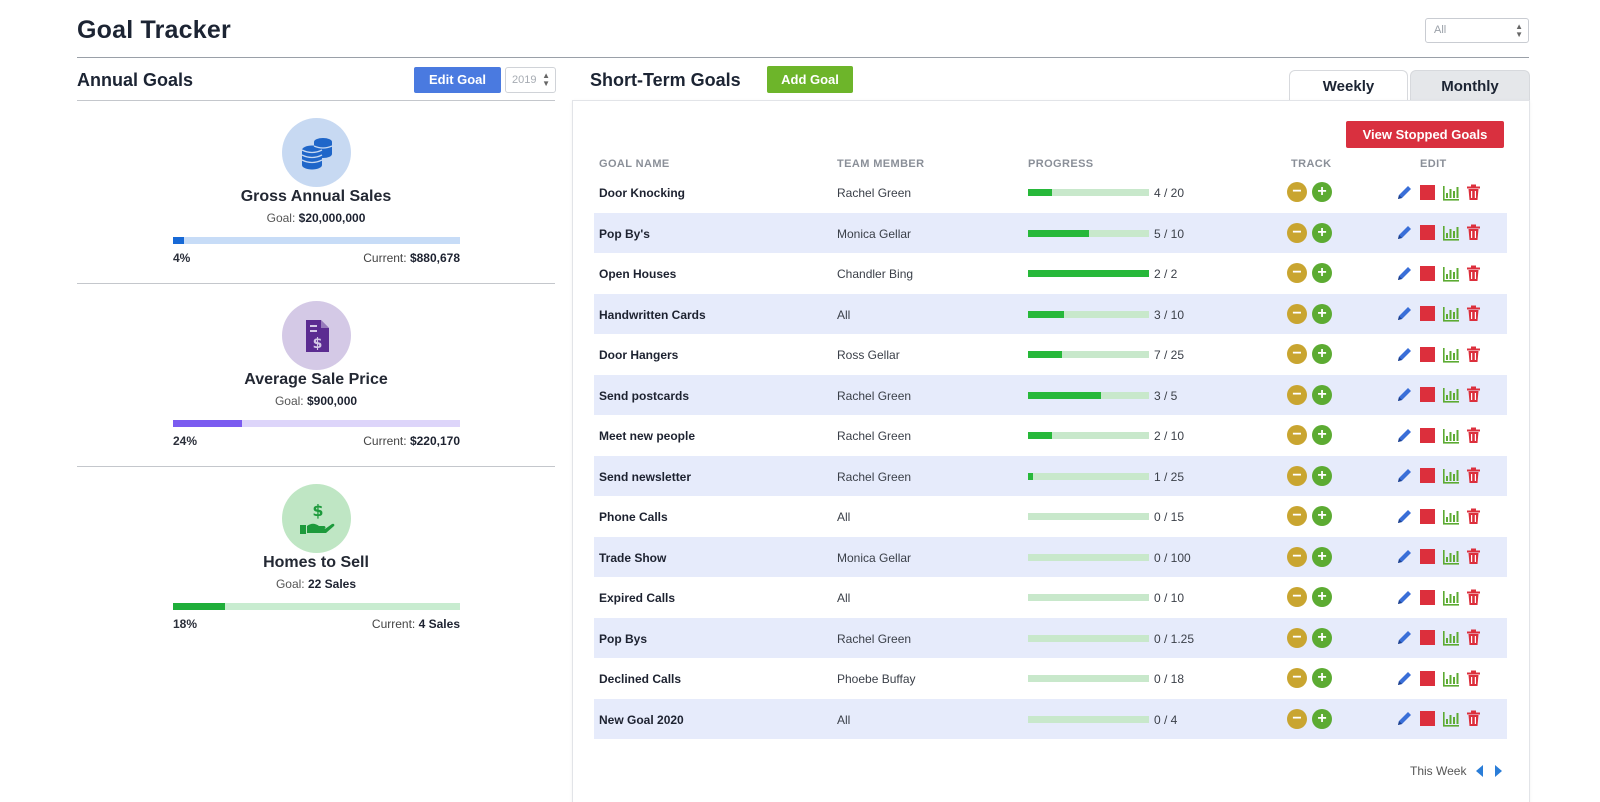 The width and height of the screenshot is (1600, 802). What do you see at coordinates (1477, 30) in the screenshot?
I see `member-filter-select: All ▲ ▼` at bounding box center [1477, 30].